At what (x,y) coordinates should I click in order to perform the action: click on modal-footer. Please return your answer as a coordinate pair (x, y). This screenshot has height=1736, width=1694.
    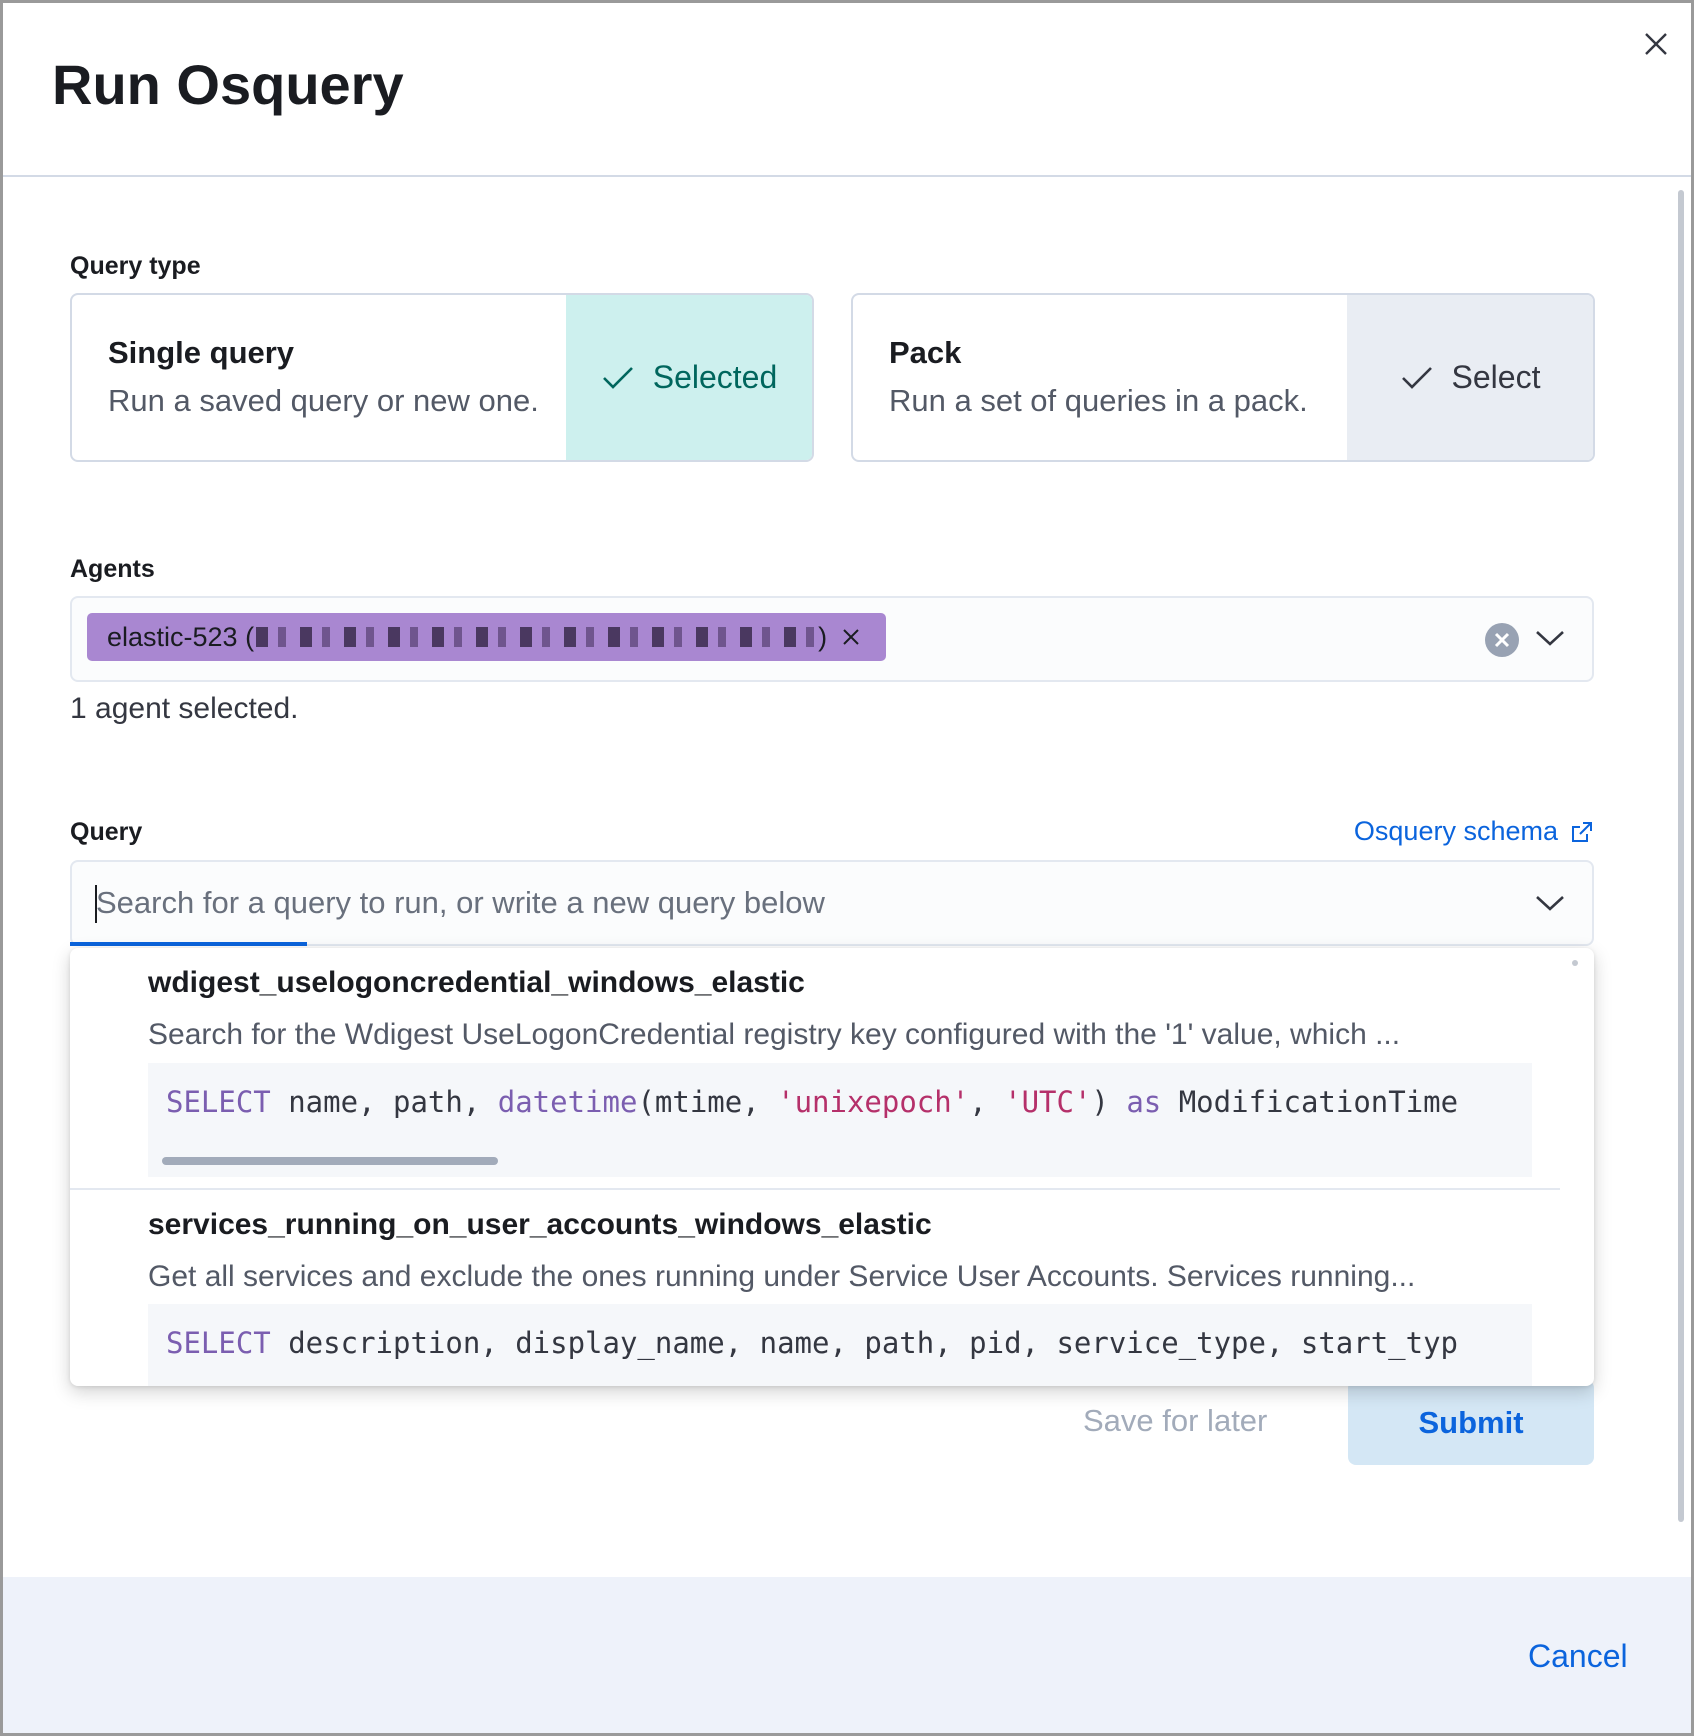
    Looking at the image, I should click on (847, 1655).